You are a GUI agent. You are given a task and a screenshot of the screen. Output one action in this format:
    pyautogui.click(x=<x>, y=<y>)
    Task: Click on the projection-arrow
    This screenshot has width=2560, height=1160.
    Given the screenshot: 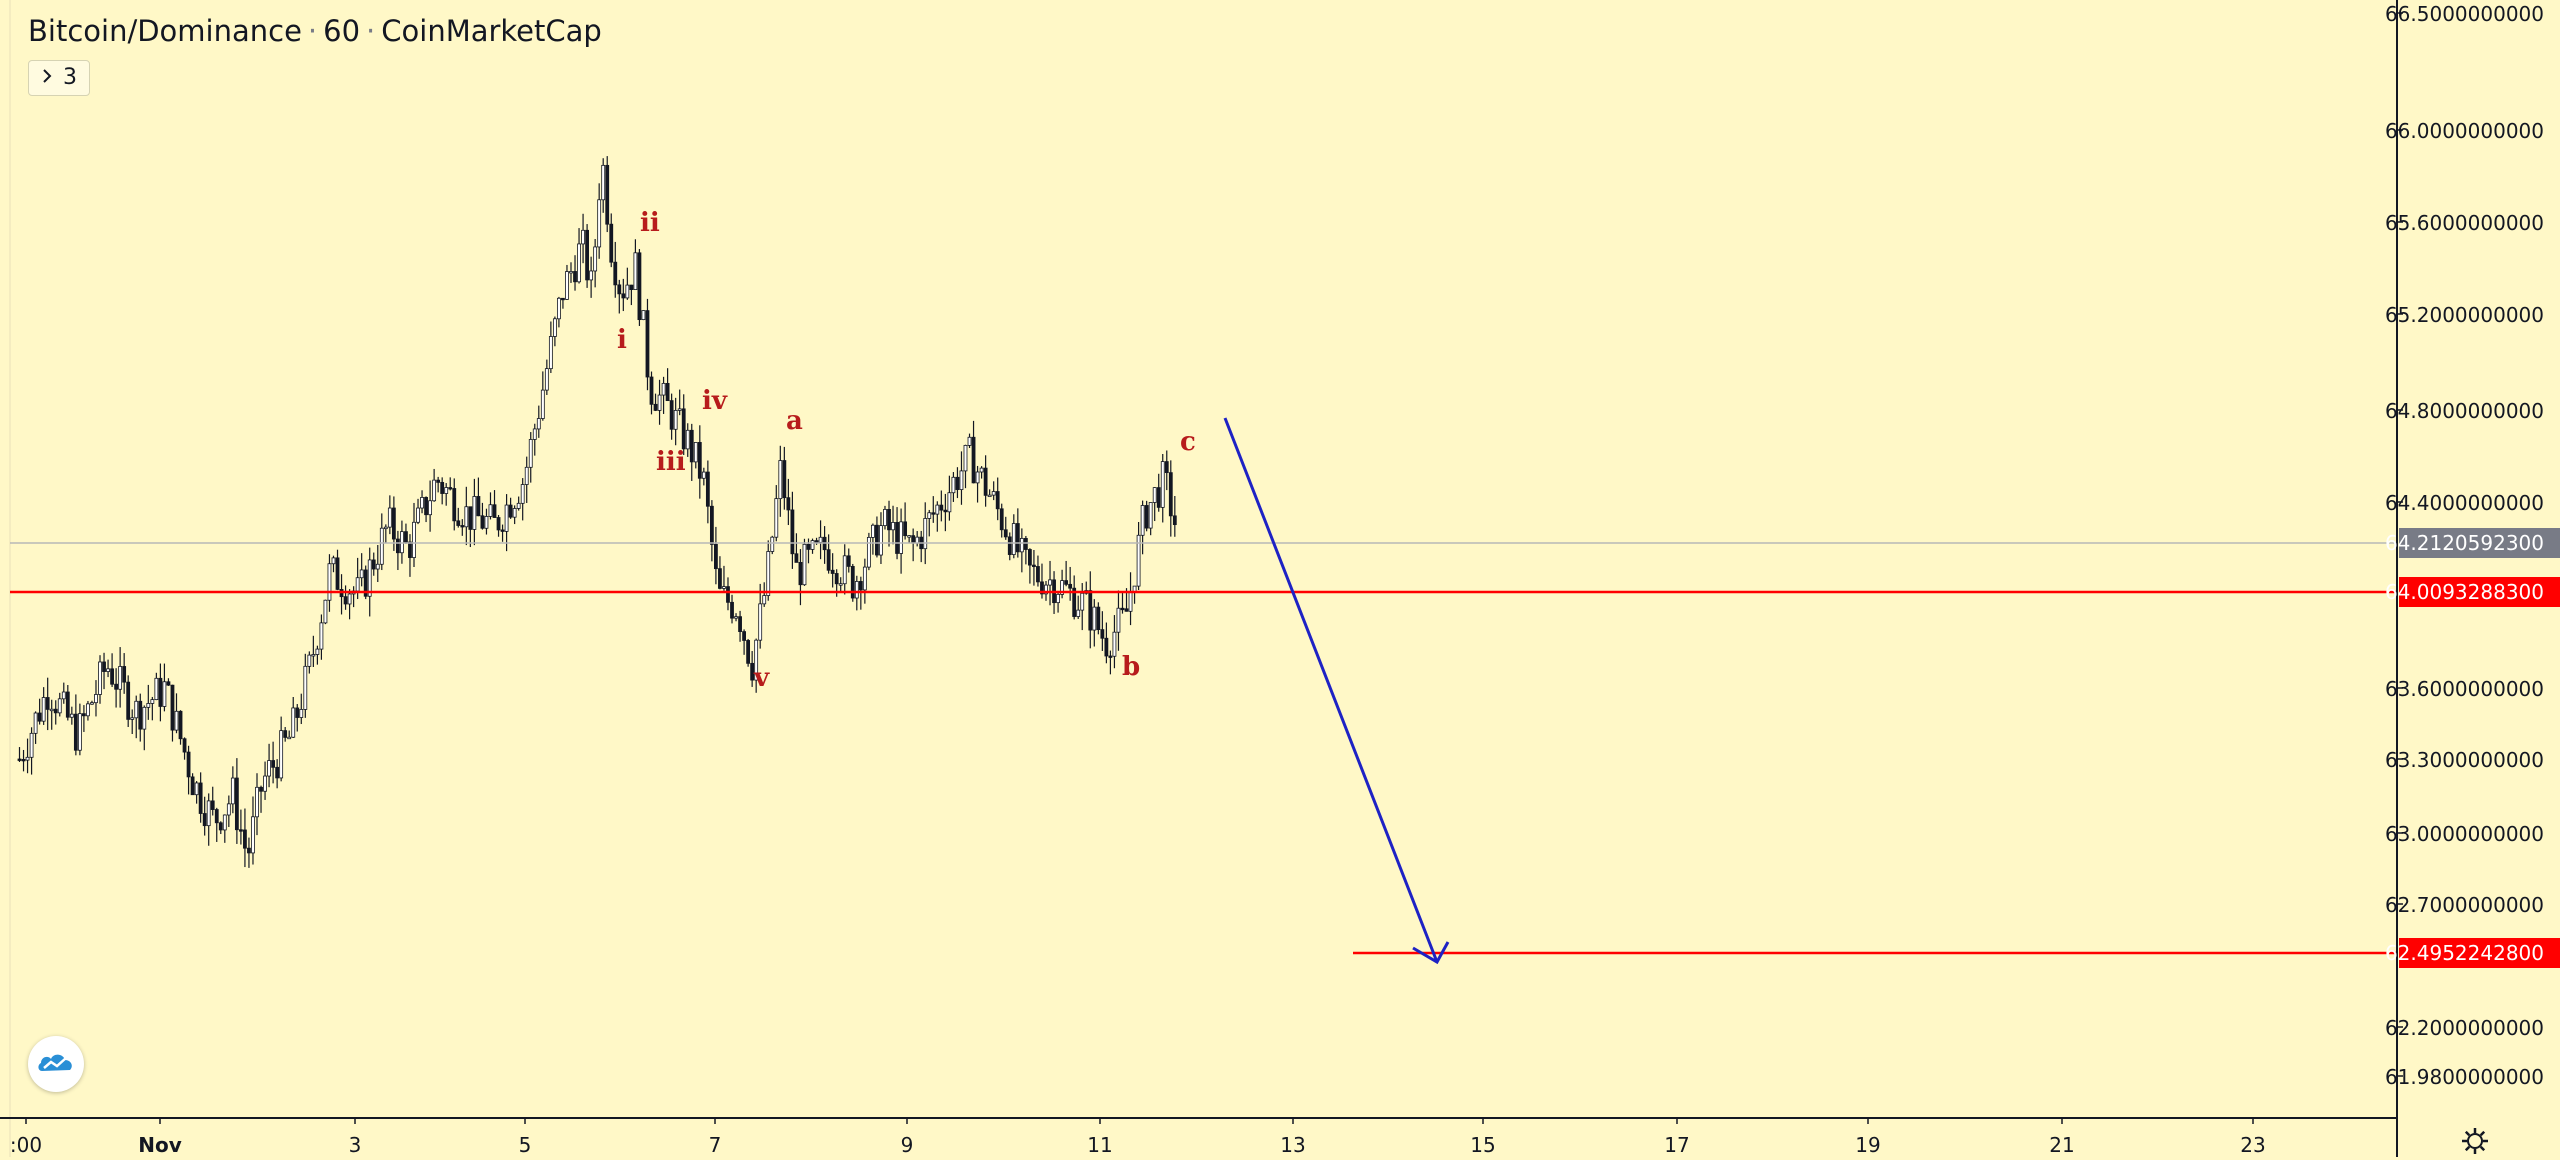 What is the action you would take?
    pyautogui.click(x=1336, y=691)
    